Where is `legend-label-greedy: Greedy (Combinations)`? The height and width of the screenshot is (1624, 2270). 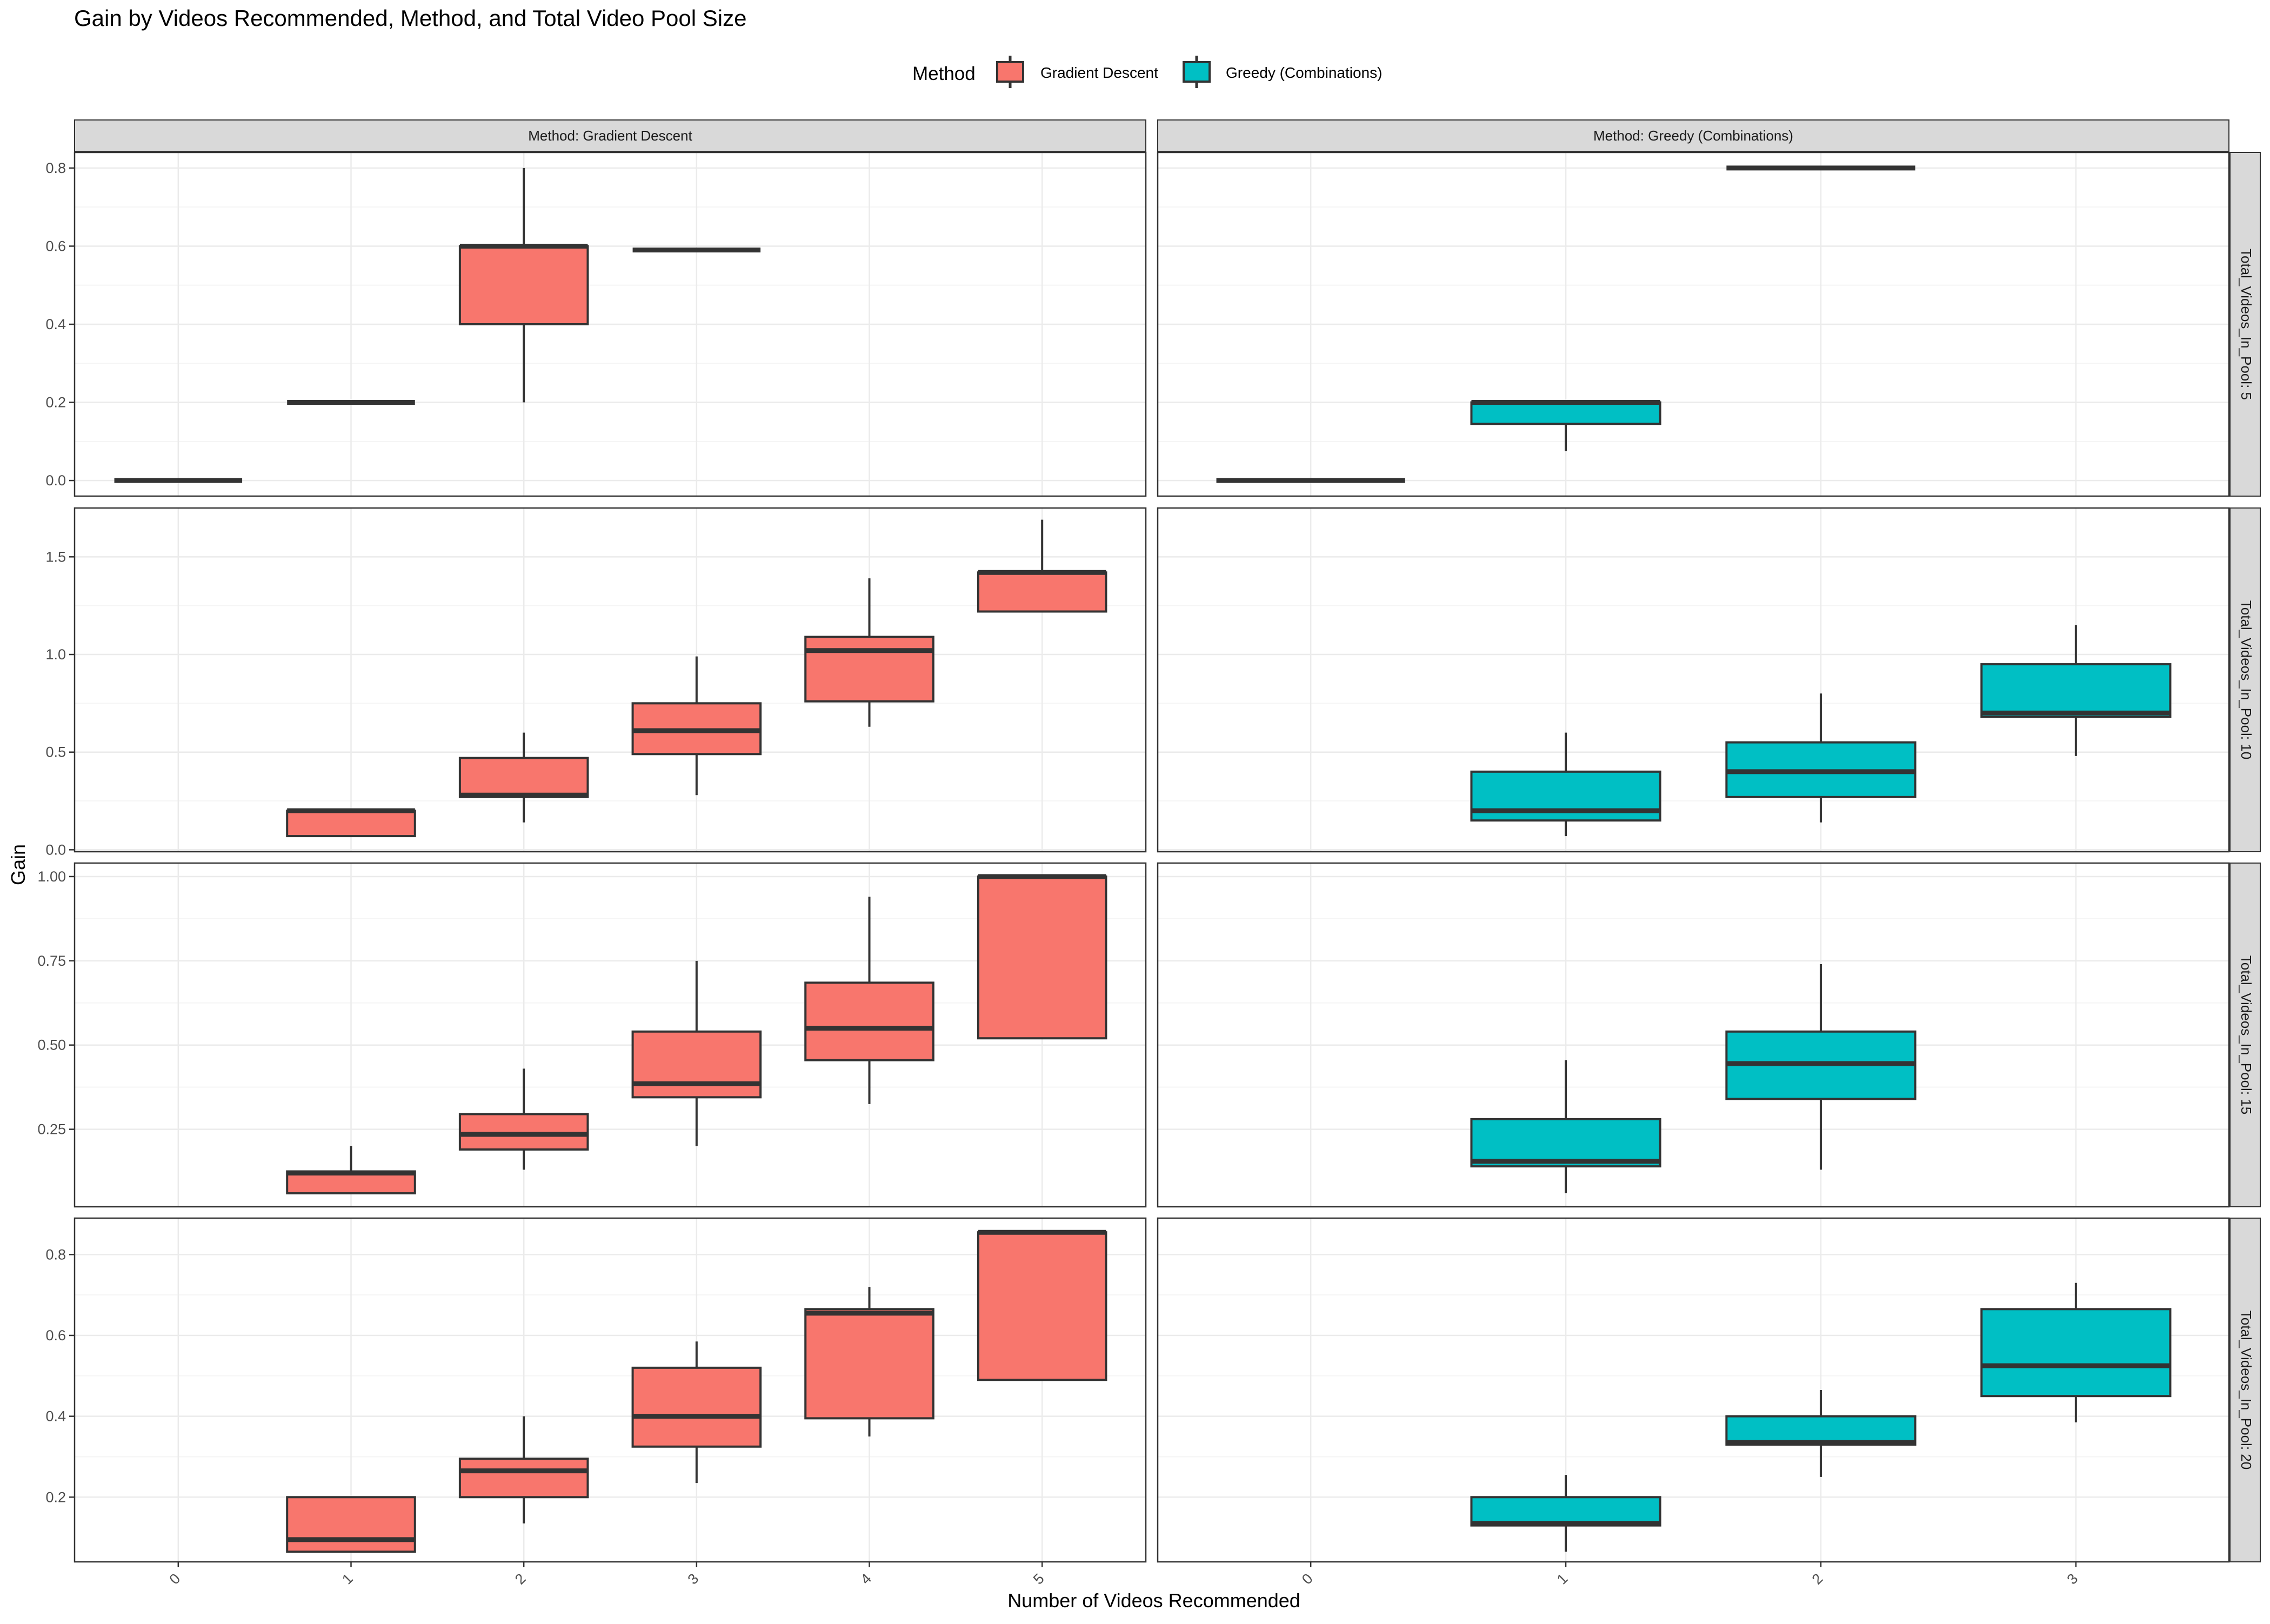
legend-label-greedy: Greedy (Combinations) is located at coordinates (1304, 73).